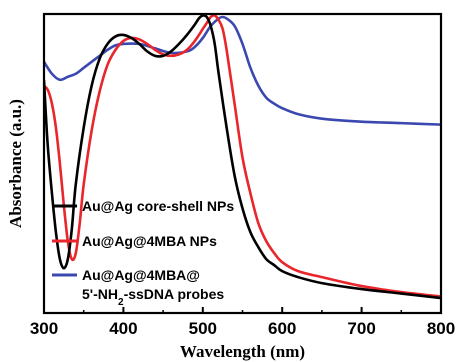 The width and height of the screenshot is (459, 362). I want to click on x-axis-ticks: 300 400 500 600 700 800, so click(242, 322).